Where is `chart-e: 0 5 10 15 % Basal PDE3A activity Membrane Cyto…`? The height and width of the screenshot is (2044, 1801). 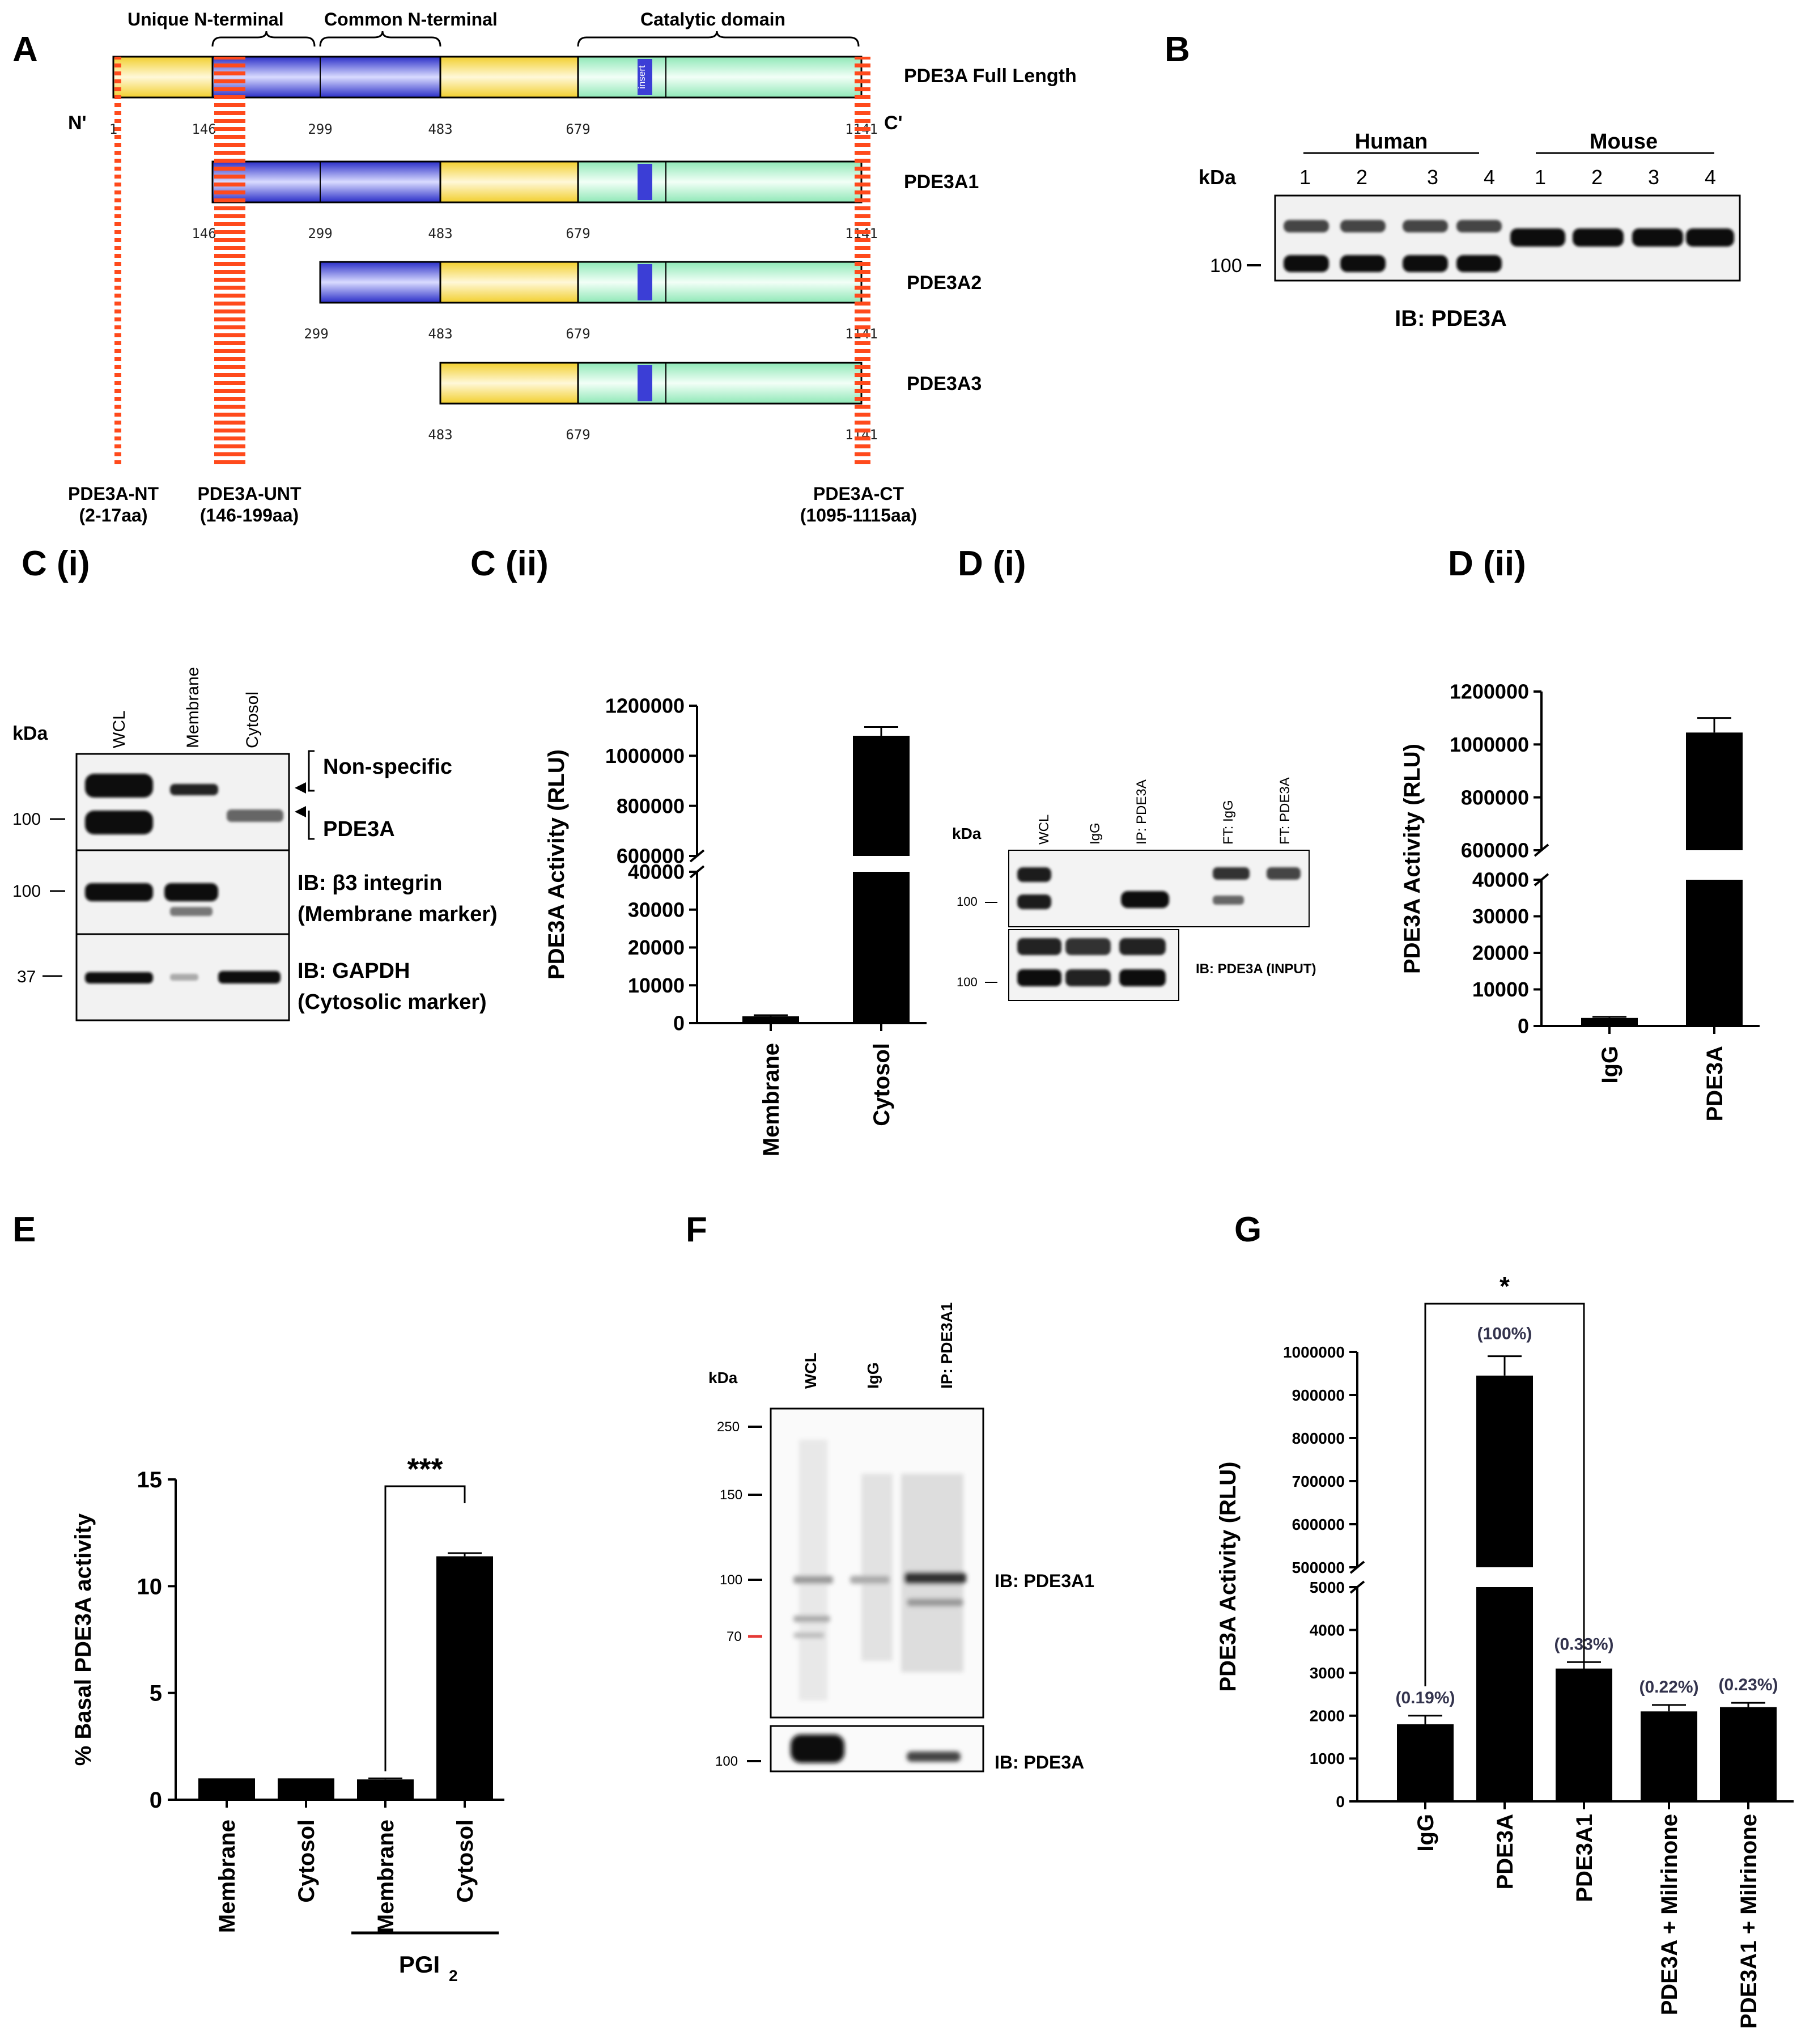
chart-e: 0 5 10 15 % Basal PDE3A activity Membrane Cyto… is located at coordinates (287, 1718).